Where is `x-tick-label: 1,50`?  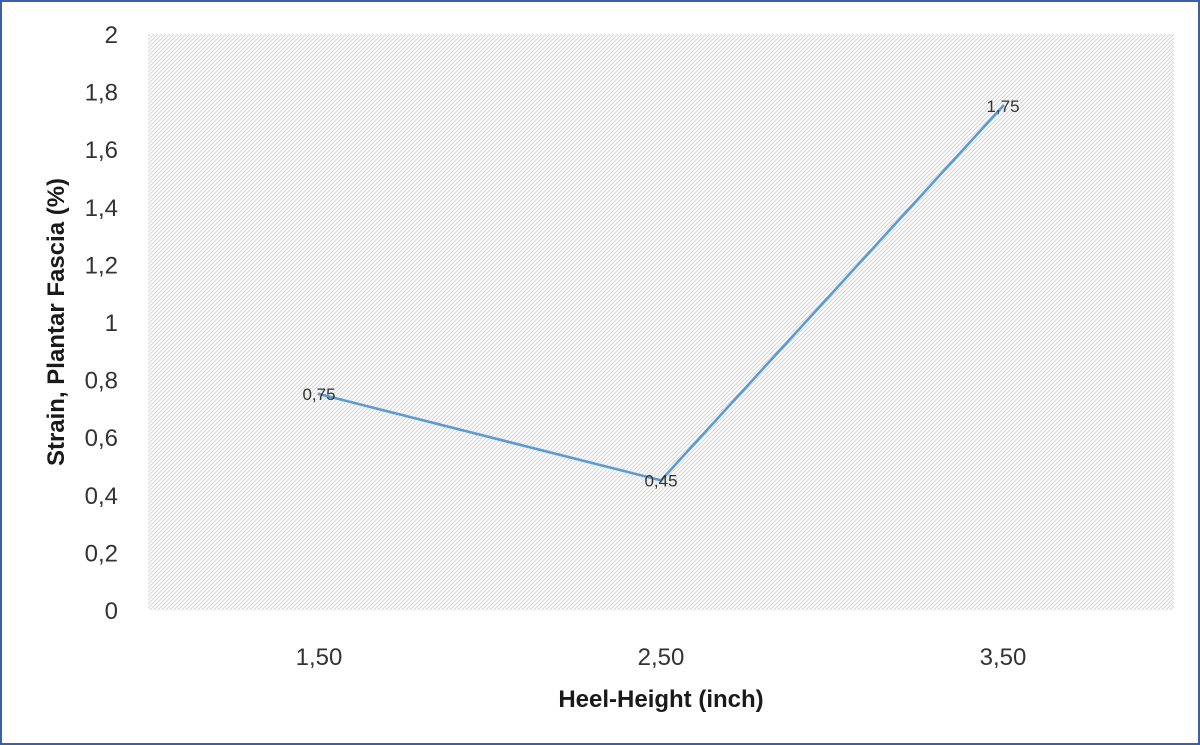
x-tick-label: 1,50 is located at coordinates (319, 657).